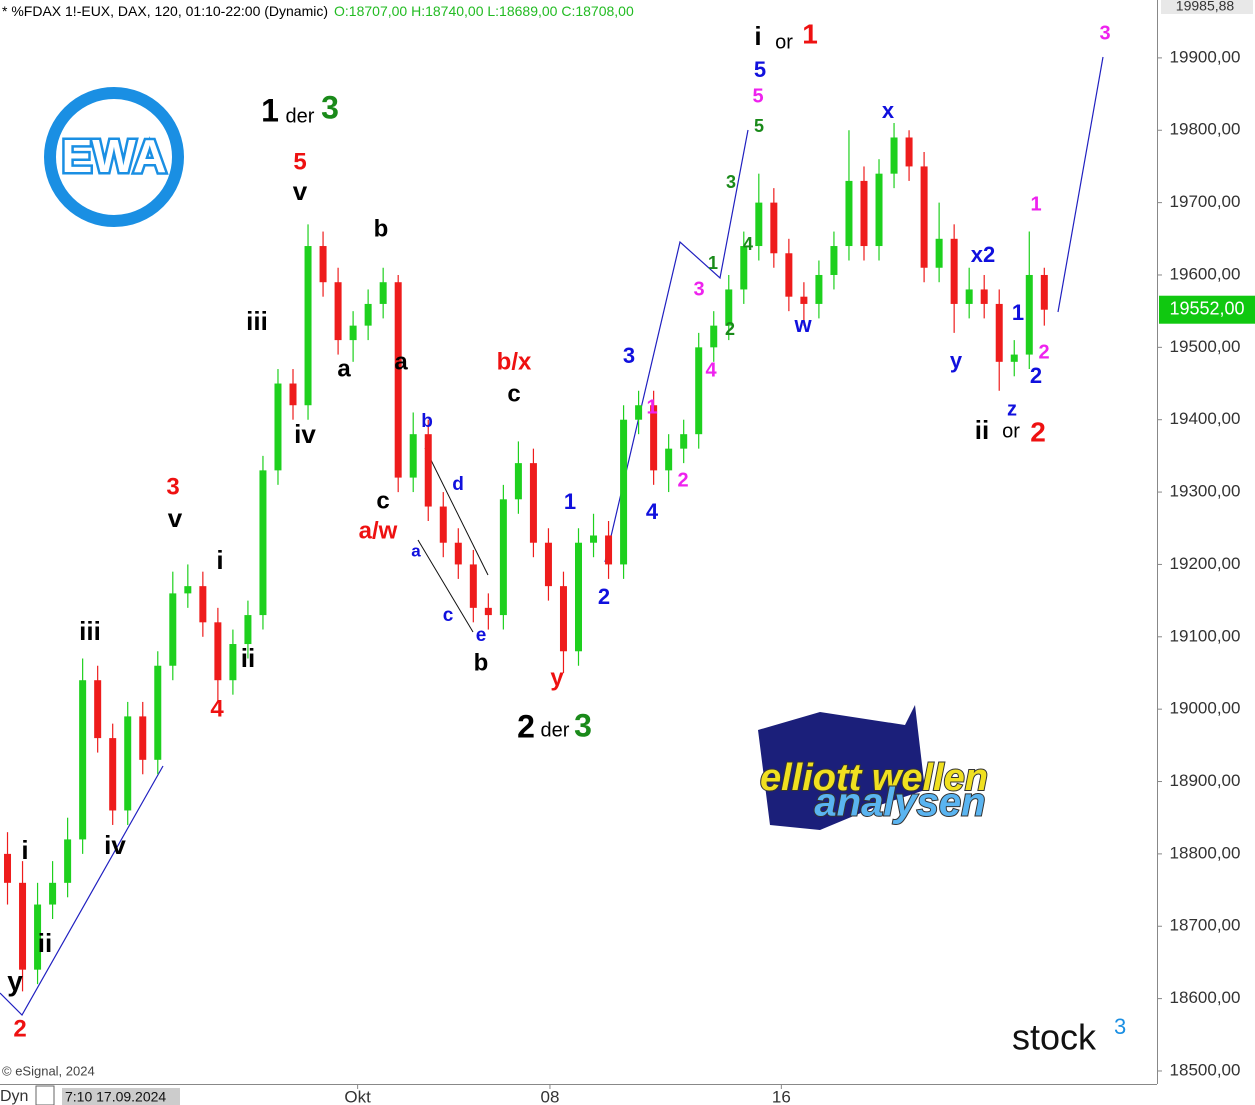 The width and height of the screenshot is (1255, 1105). I want to click on wave-label: b, so click(427, 421).